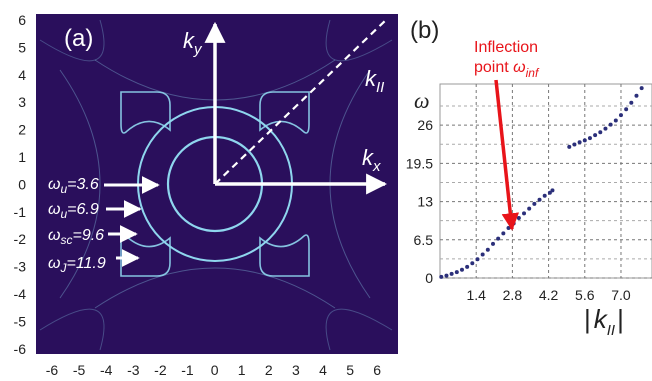  I want to click on inflection-arrow, so click(507, 155).